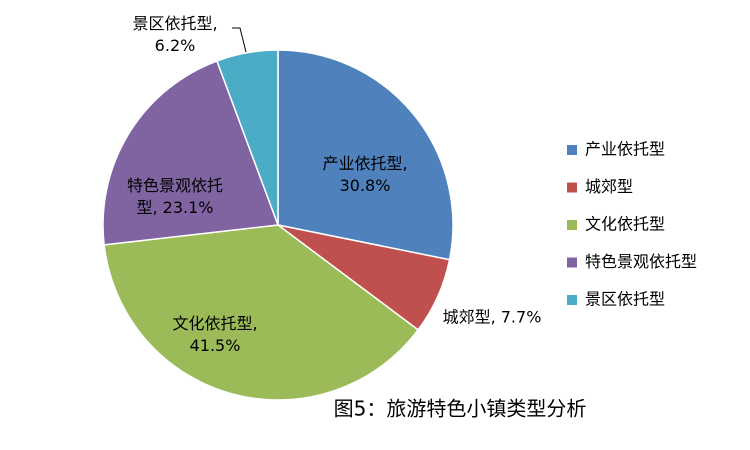  I want to click on data-label: 城郊型, 7.7%, so click(492, 317).